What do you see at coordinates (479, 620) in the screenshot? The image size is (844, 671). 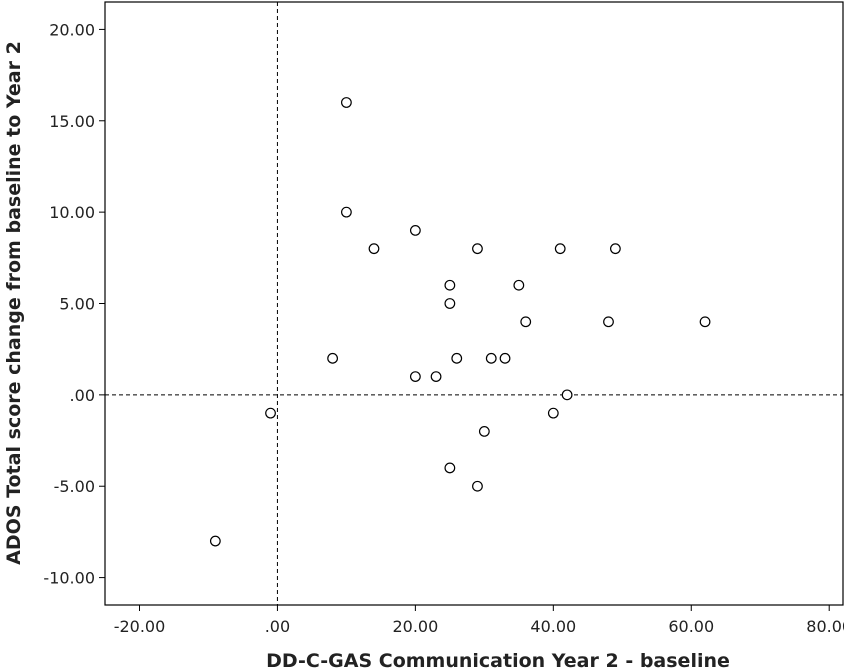 I see `x-axis: -20.00 .00 20.00 40.00 60.00 80.00` at bounding box center [479, 620].